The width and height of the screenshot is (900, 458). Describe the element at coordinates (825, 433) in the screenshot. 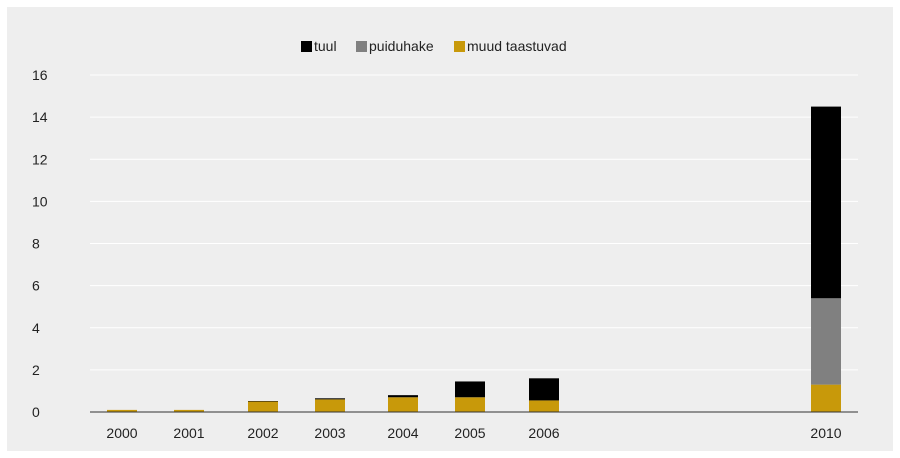

I see `x-tick-label: 2010` at that location.